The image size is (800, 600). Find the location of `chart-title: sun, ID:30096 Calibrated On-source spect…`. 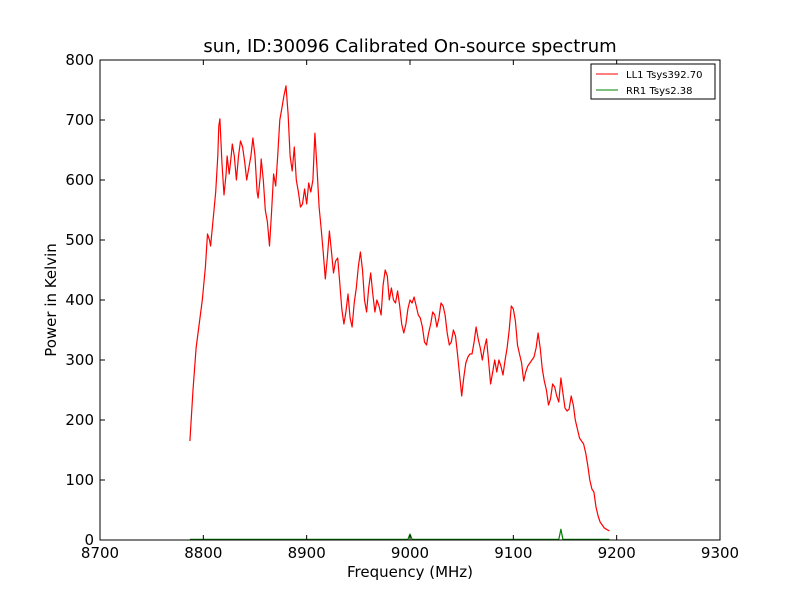

chart-title: sun, ID:30096 Calibrated On-source spect… is located at coordinates (409, 46).